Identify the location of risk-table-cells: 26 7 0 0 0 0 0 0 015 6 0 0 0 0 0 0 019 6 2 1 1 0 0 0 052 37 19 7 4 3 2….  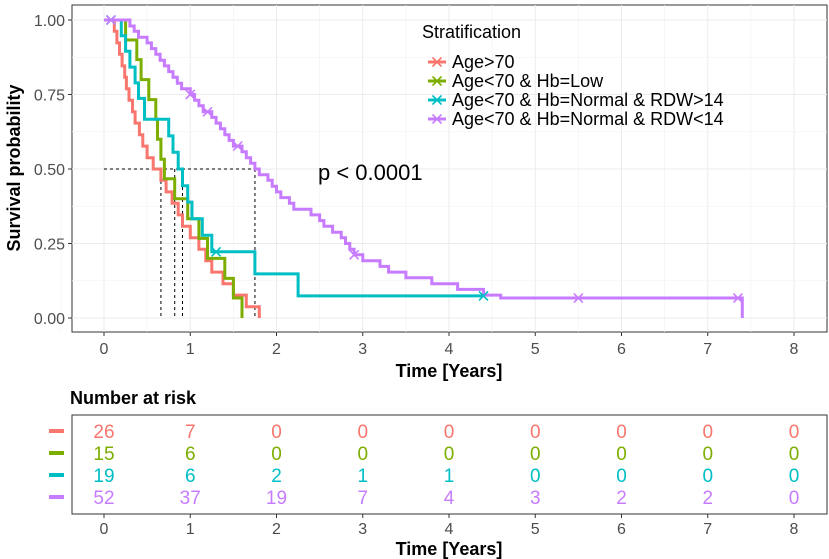
(446, 465).